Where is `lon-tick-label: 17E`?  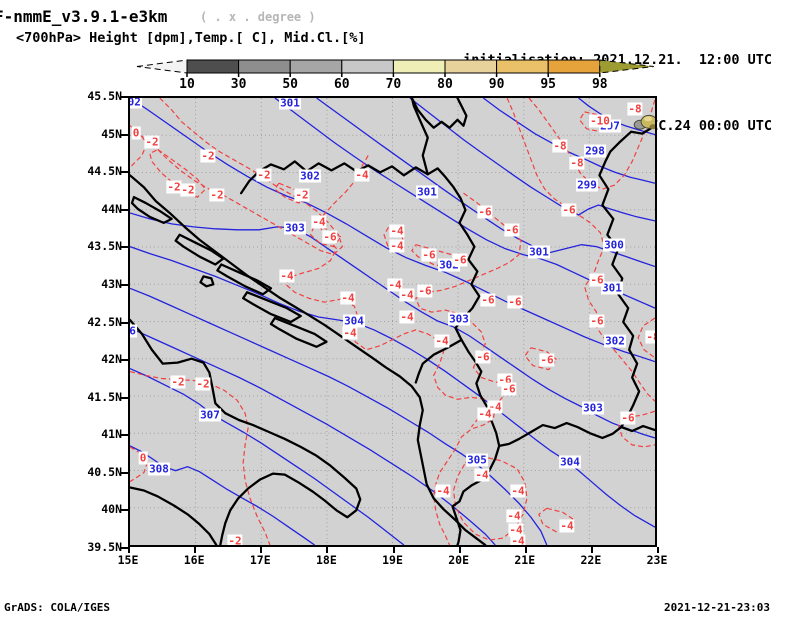
lon-tick-label: 17E is located at coordinates (260, 560).